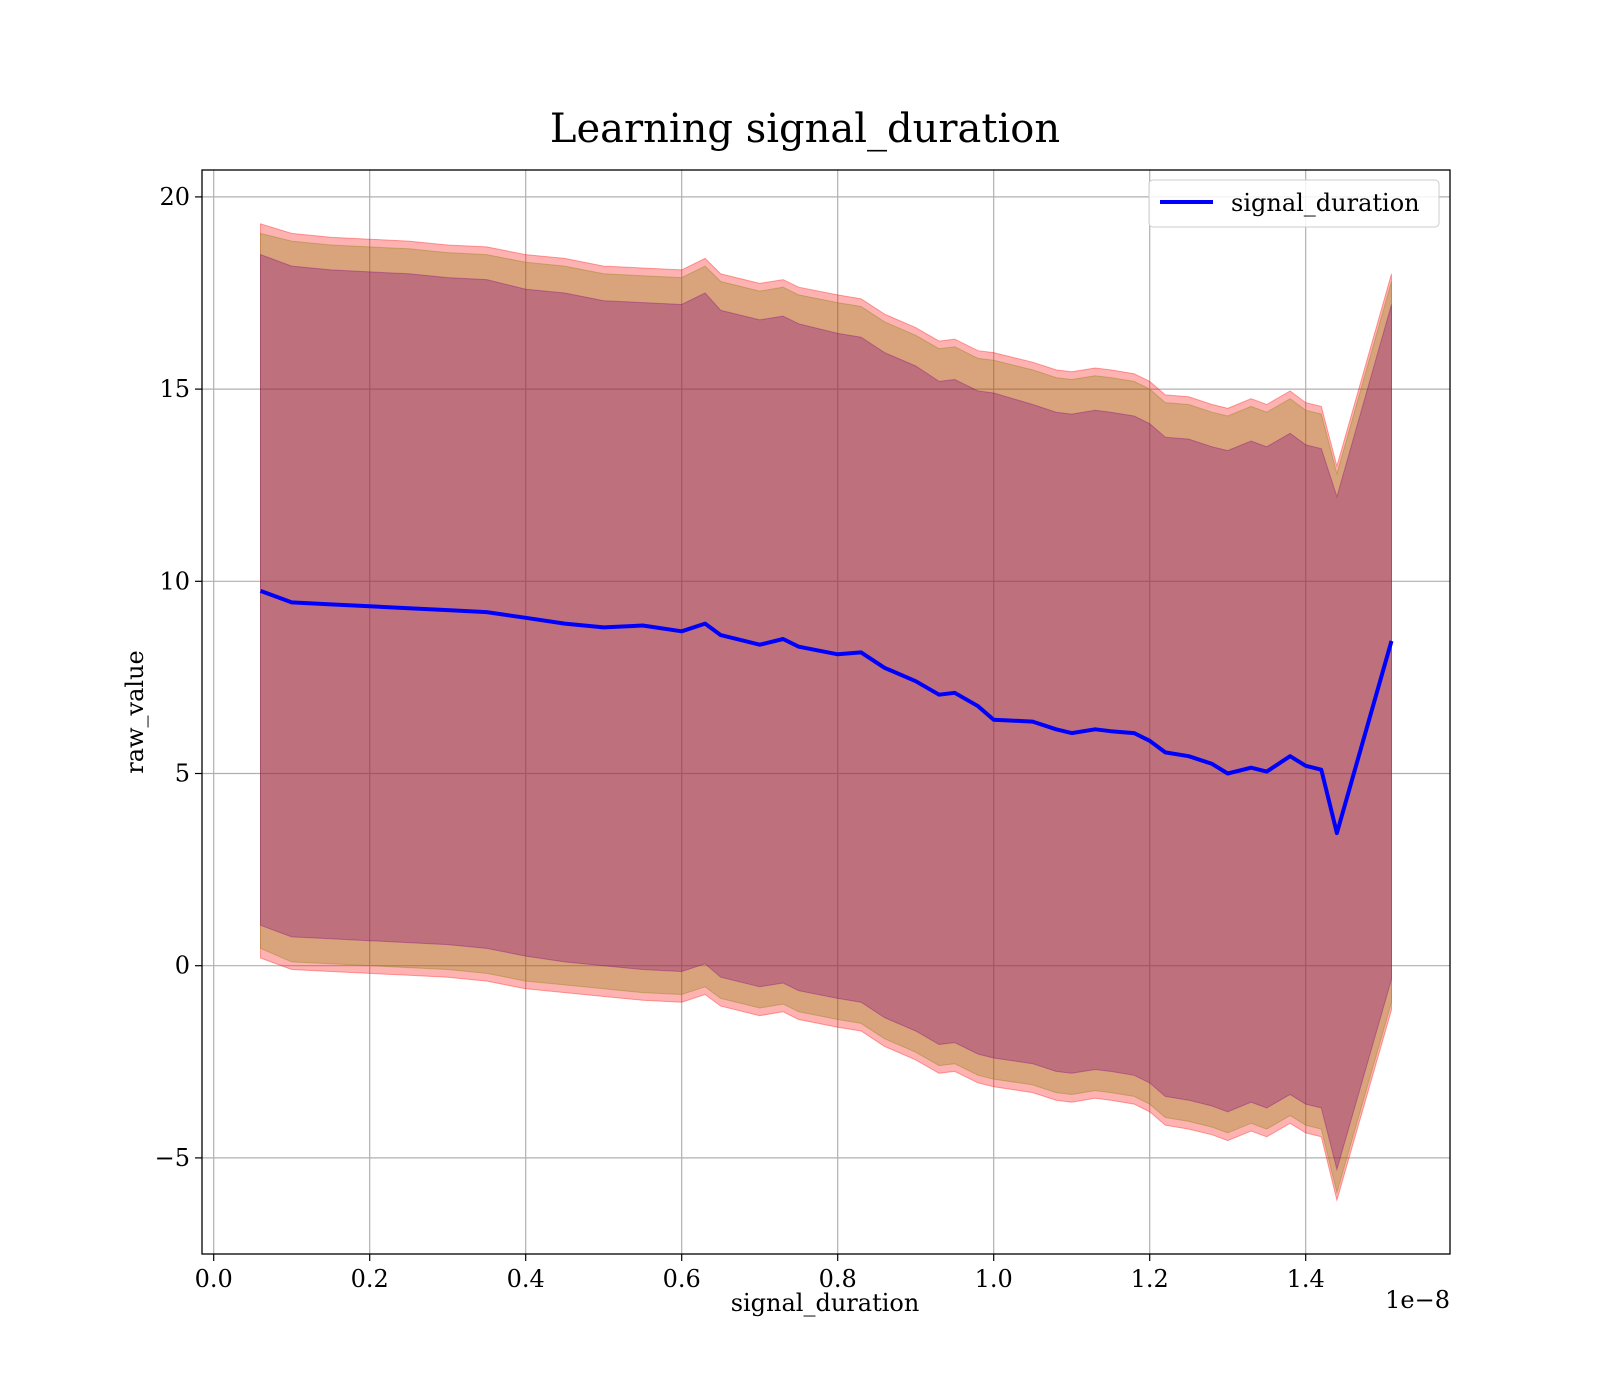  What do you see at coordinates (174, 197) in the screenshot?
I see `y-tick-label: 20` at bounding box center [174, 197].